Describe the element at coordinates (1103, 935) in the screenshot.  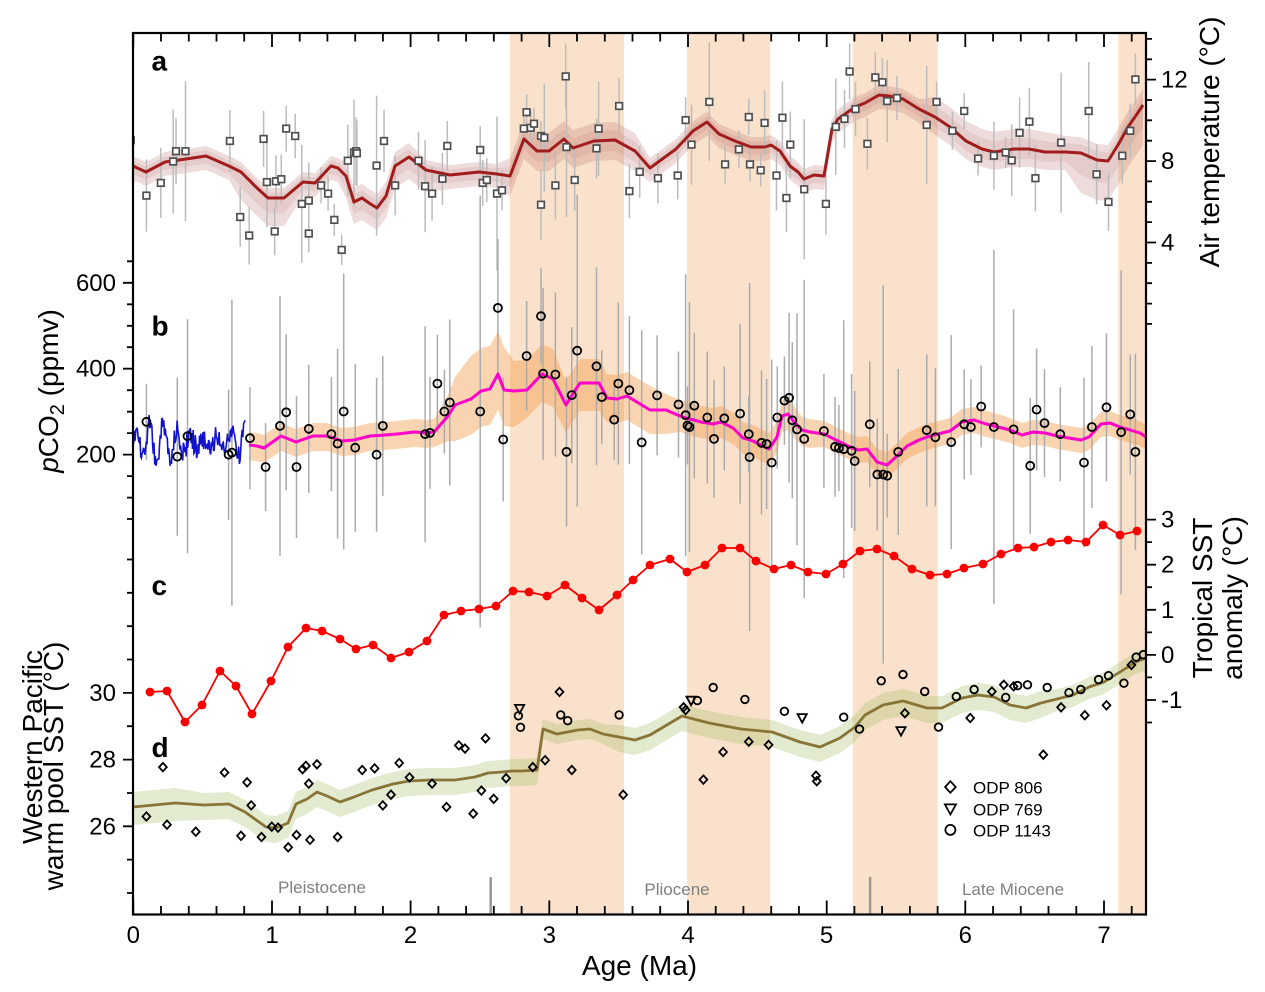
I see `svg-text: 7` at that location.